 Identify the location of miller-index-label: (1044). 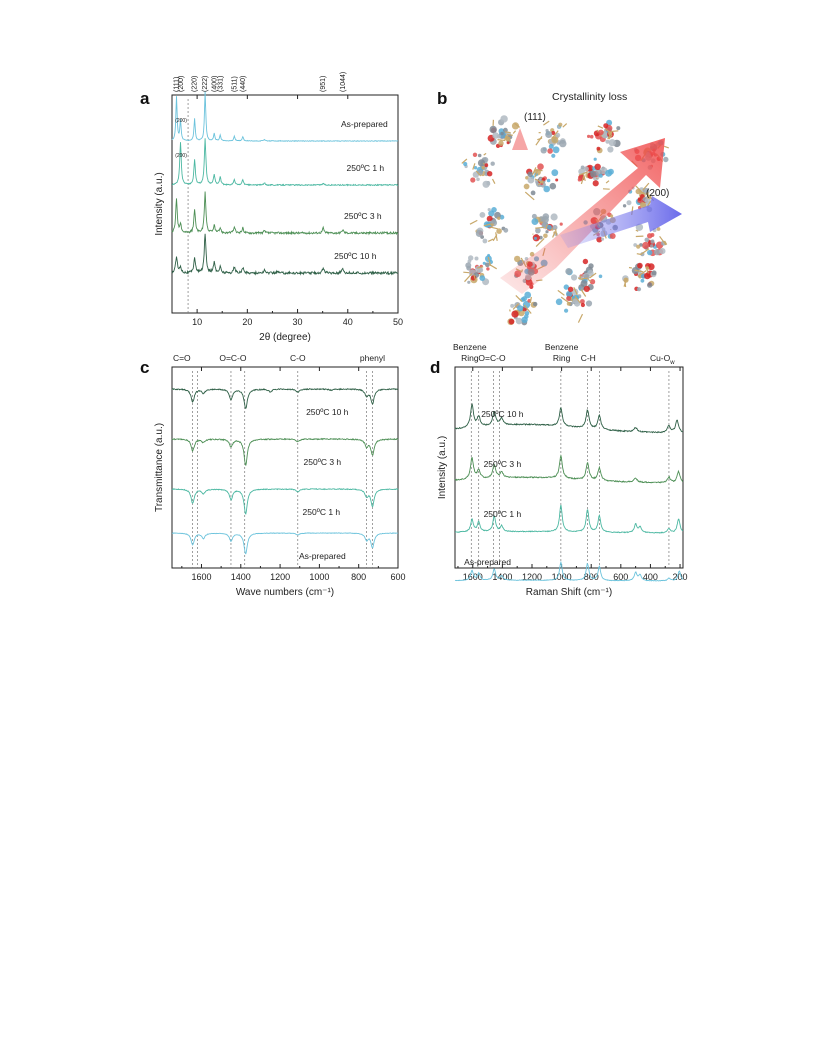
(343, 82).